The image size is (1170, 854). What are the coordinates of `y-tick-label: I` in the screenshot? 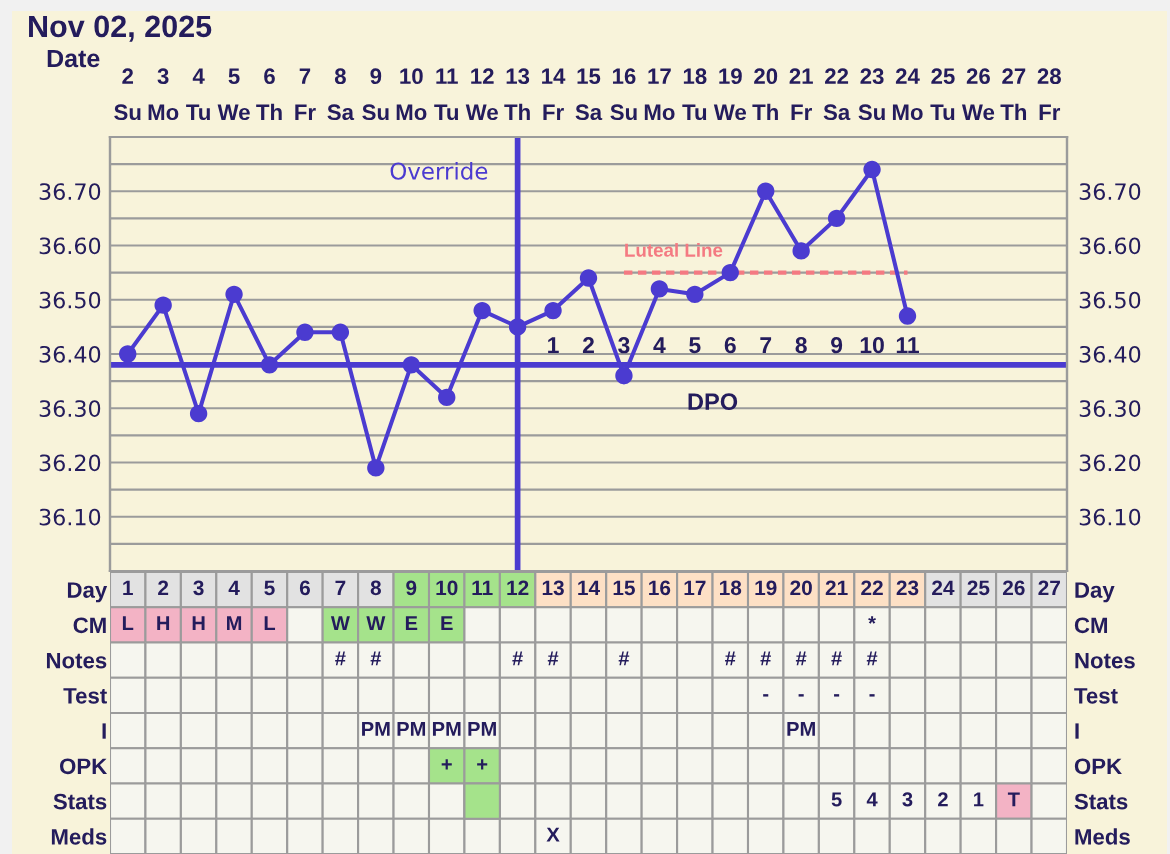 It's located at (104, 731).